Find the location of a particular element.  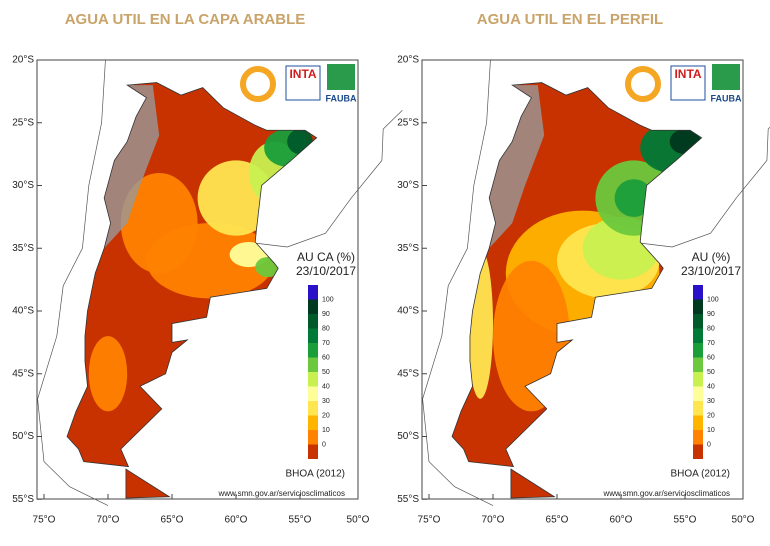

lat-label: 55°S is located at coordinates (23, 499).